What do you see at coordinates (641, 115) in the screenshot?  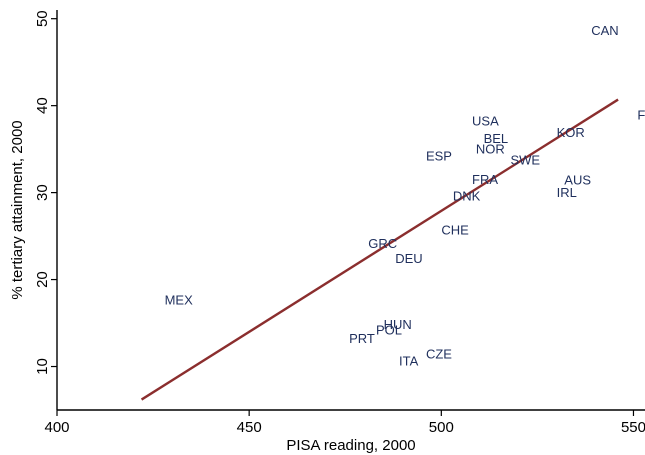 I see `point-label-fin: FIN` at bounding box center [641, 115].